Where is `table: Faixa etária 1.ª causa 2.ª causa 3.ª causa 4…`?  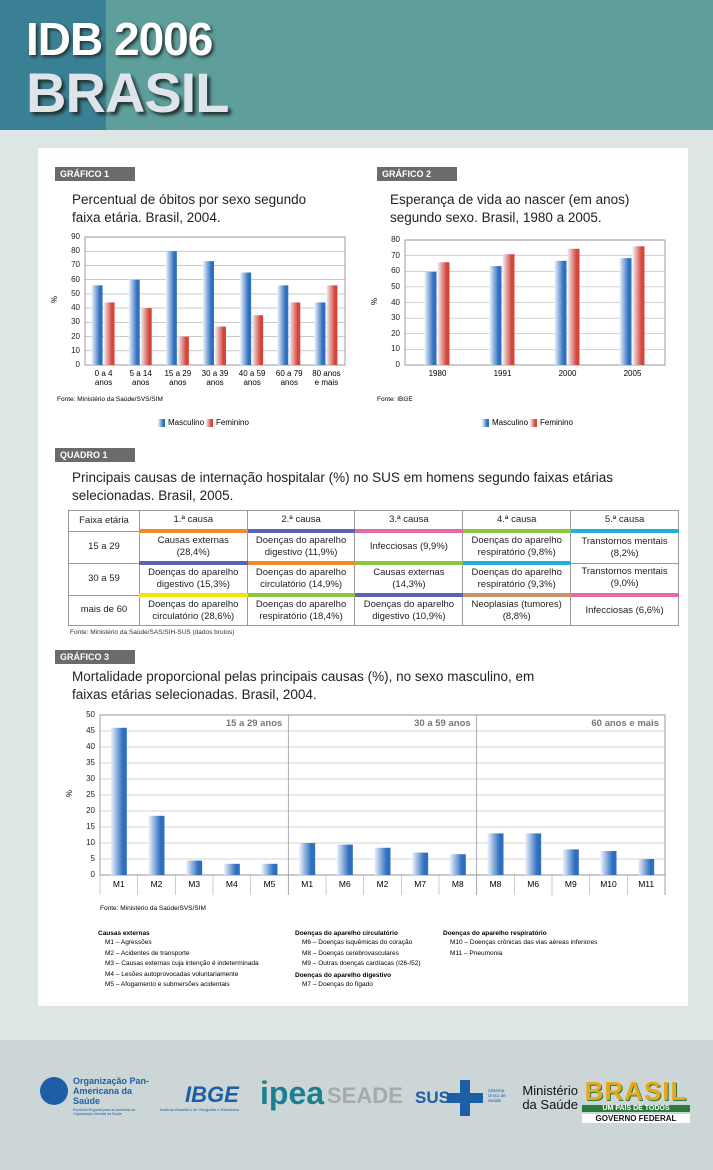
table: Faixa etária 1.ª causa 2.ª causa 3.ª causa 4… is located at coordinates (373, 568).